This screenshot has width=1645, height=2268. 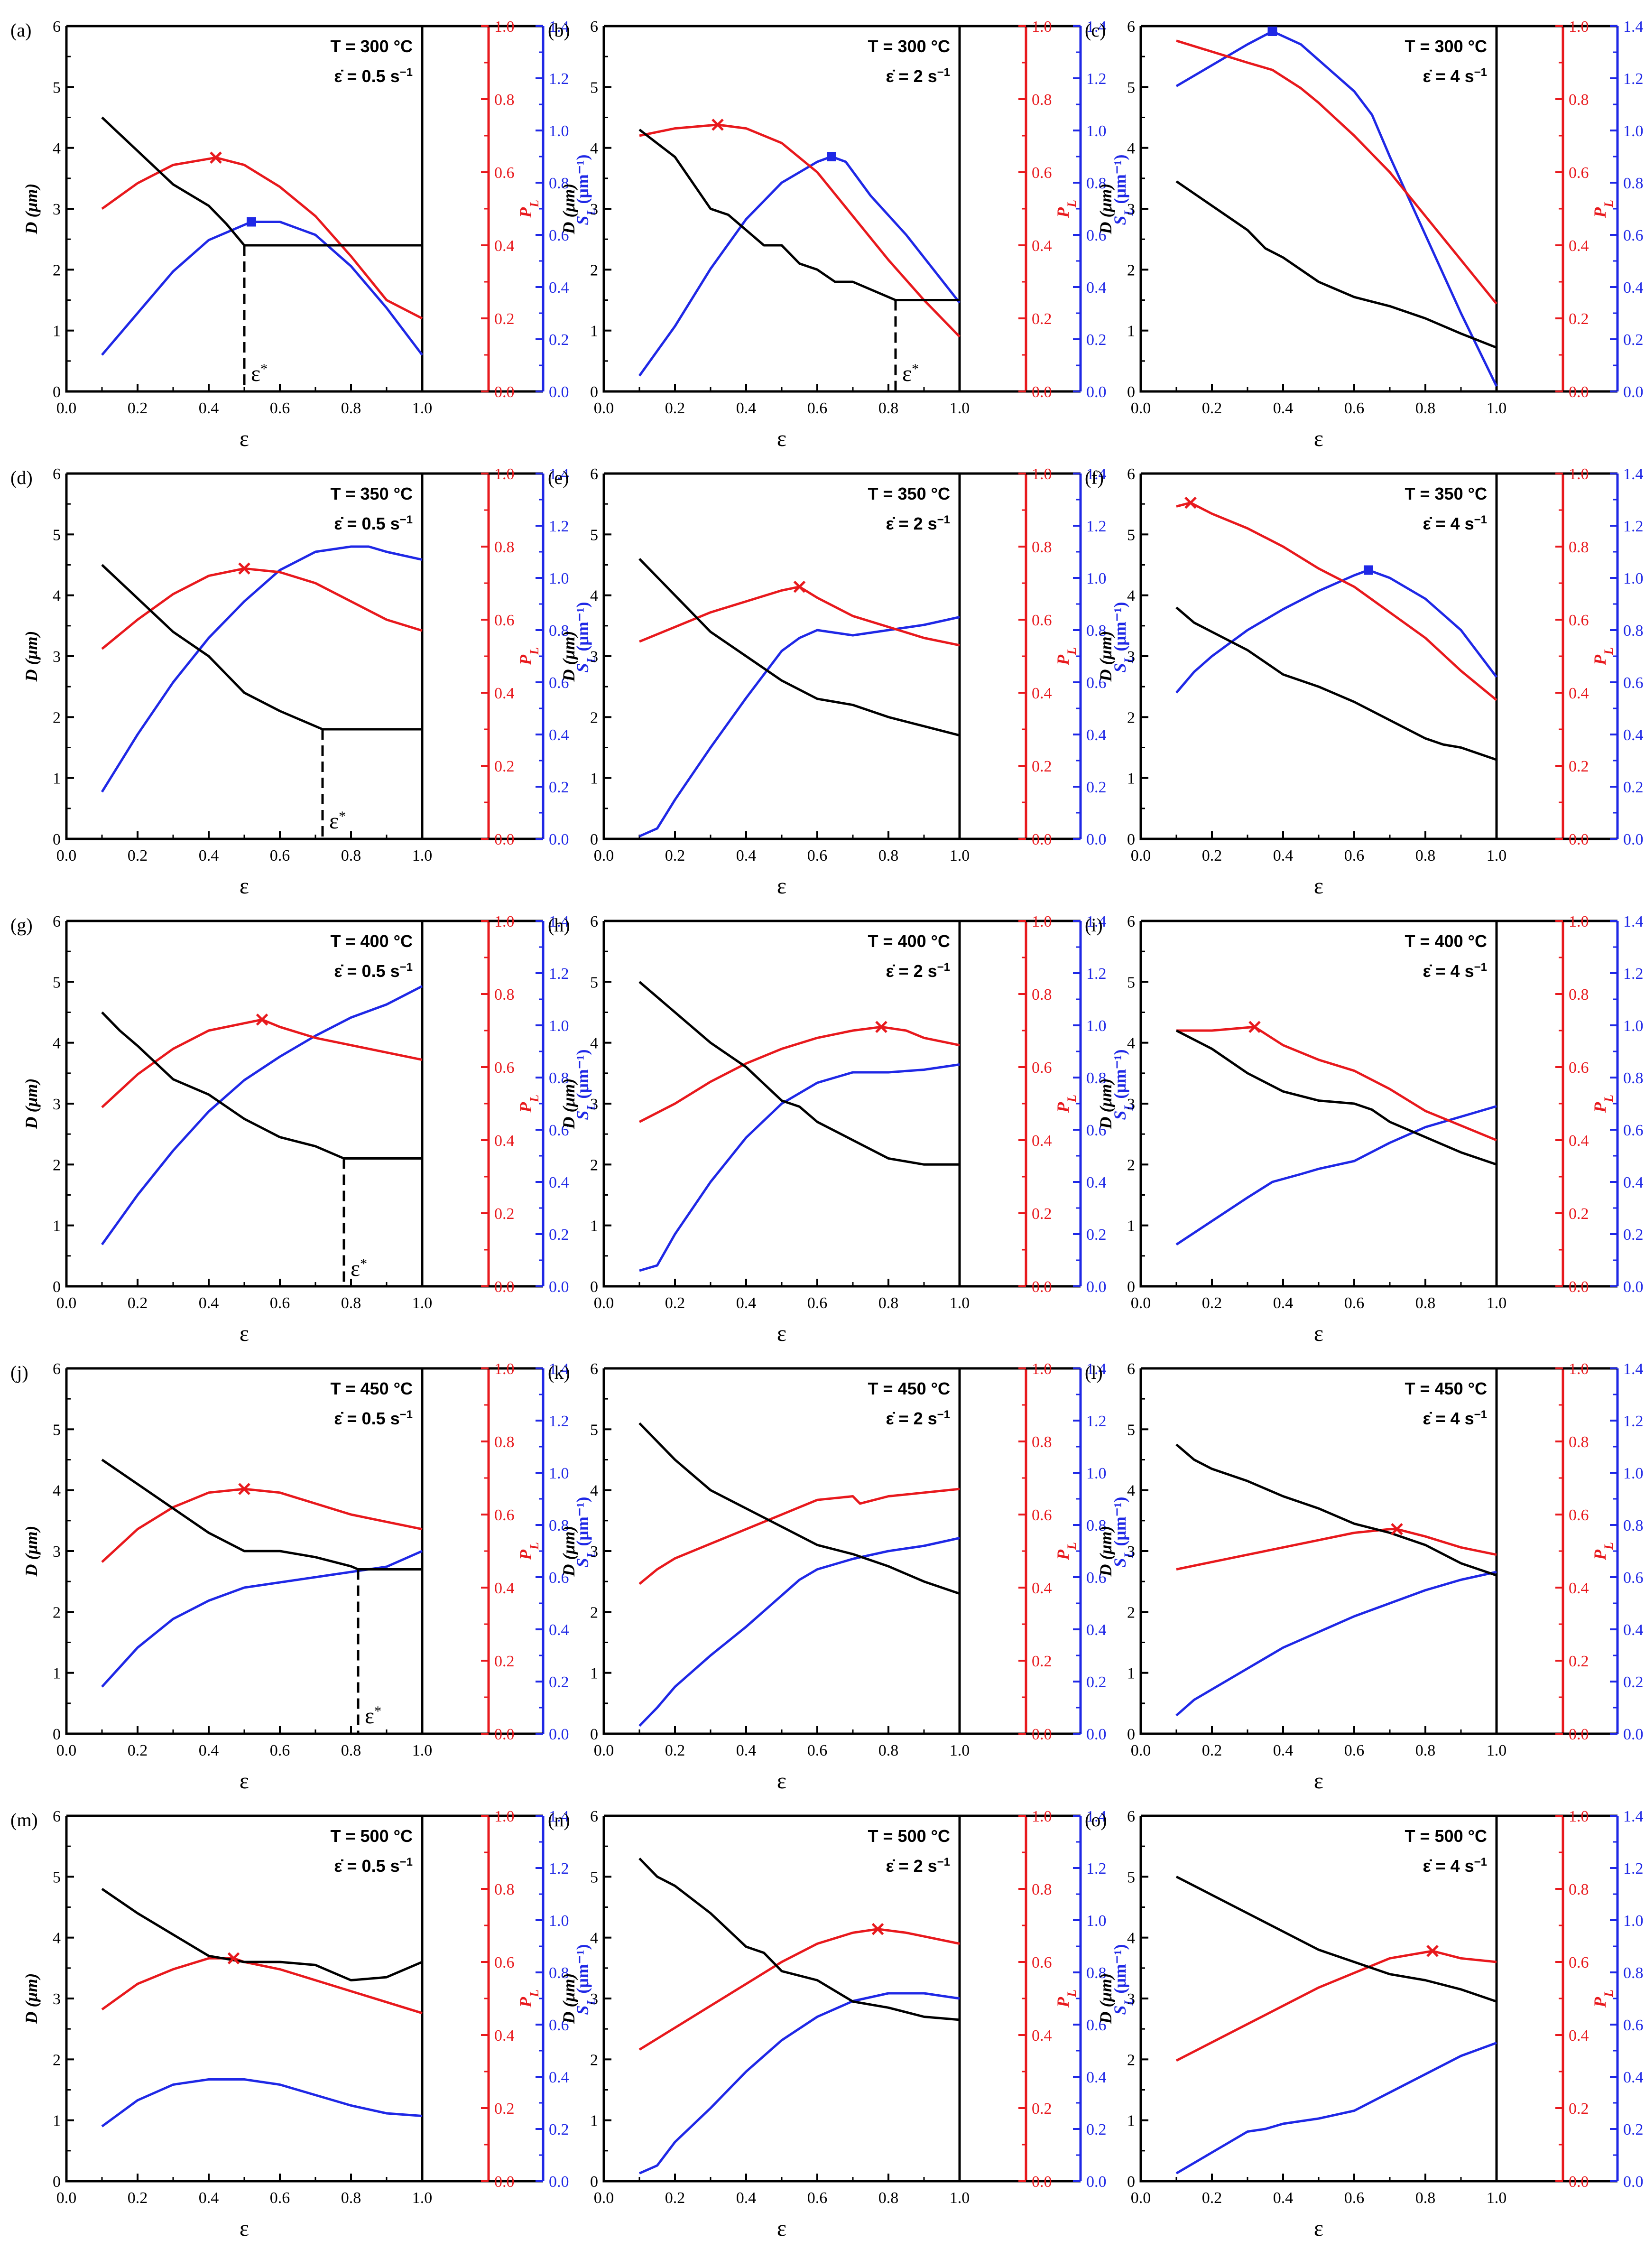 I want to click on pl-tick-label: 0.4, so click(x=1579, y=693).